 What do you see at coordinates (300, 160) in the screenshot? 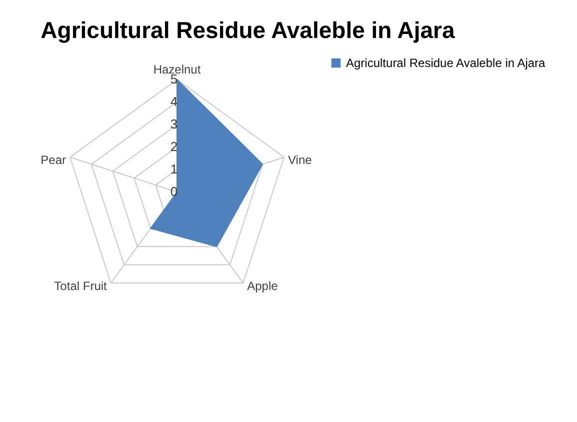
I see `spoke-label: Vine` at bounding box center [300, 160].